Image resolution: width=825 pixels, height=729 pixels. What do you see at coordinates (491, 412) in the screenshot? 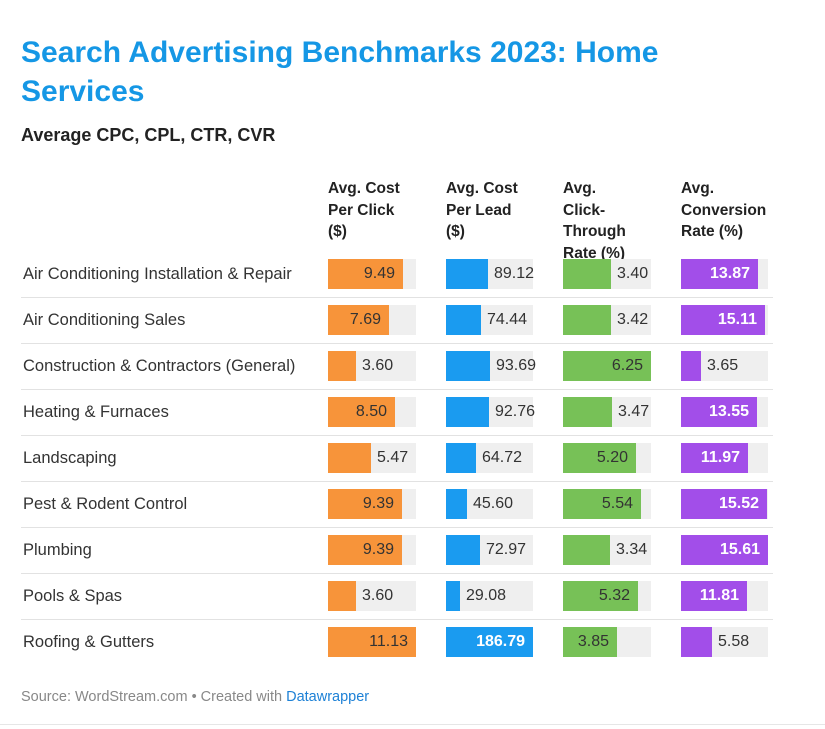
I see `cell-cpl: 92.76` at bounding box center [491, 412].